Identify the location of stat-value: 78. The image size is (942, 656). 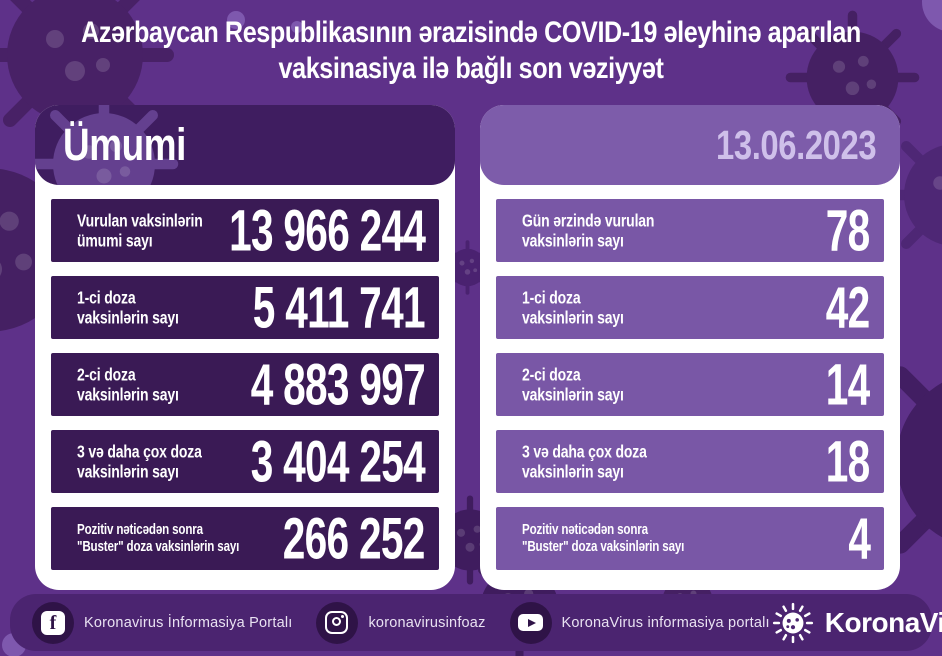
(848, 230).